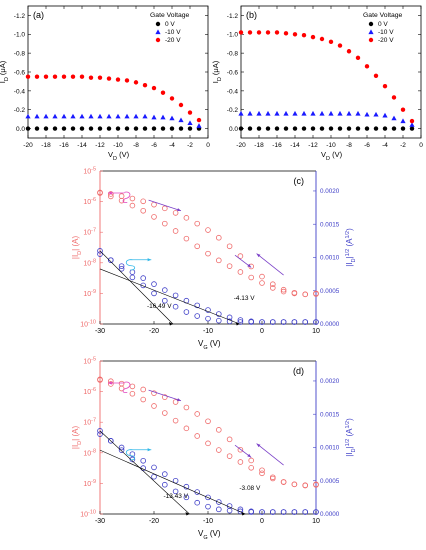 The width and height of the screenshot is (426, 550). What do you see at coordinates (316, 521) in the screenshot?
I see `x-tick-label: 10` at bounding box center [316, 521].